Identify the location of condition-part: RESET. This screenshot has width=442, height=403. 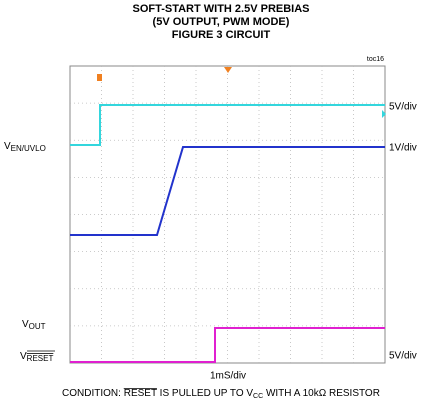
(140, 393).